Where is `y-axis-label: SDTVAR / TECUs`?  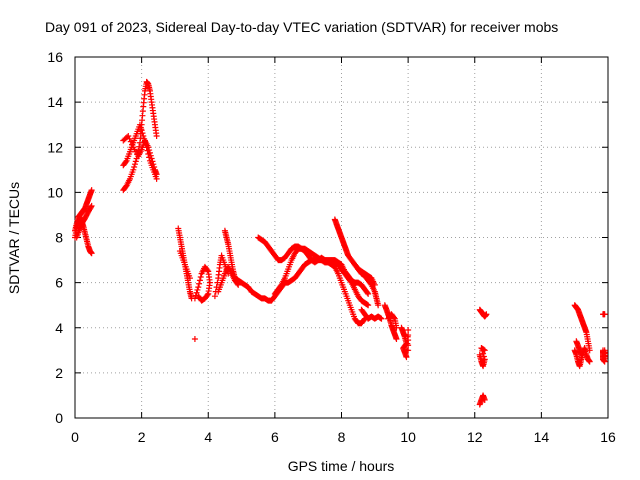
y-axis-label: SDTVAR / TECUs is located at coordinates (14, 238).